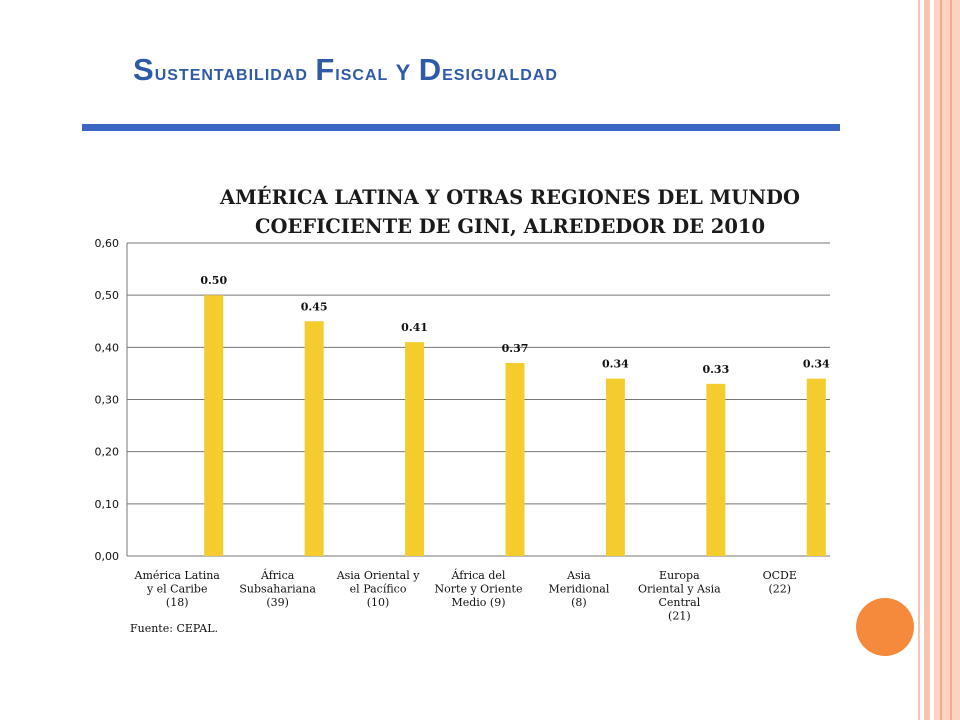 Image resolution: width=960 pixels, height=720 pixels. Describe the element at coordinates (177, 589) in the screenshot. I see `category-label: y el Caribe` at that location.